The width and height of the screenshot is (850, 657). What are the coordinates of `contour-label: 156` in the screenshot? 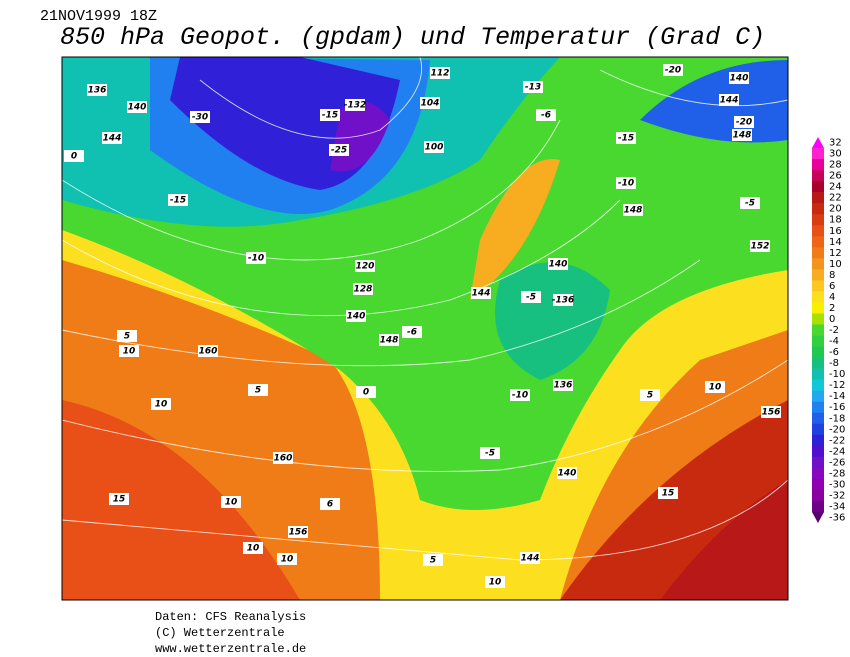 It's located at (298, 533).